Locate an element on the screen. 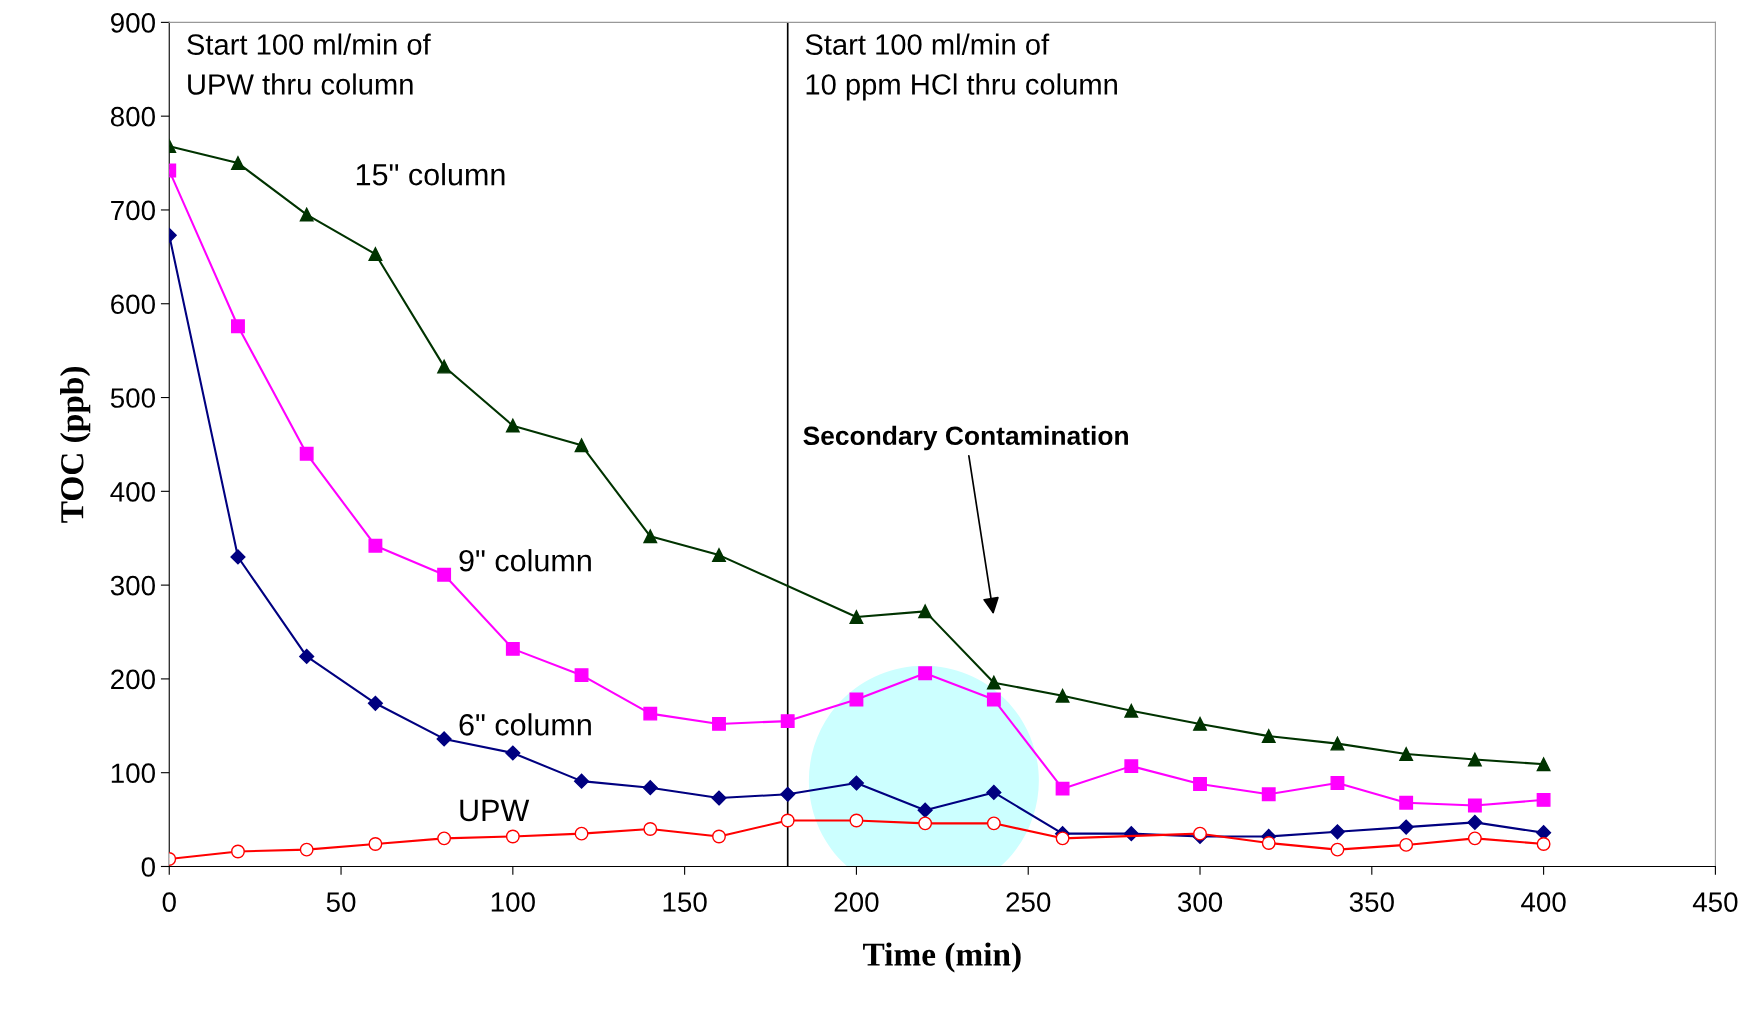  annotation: Secondary Contamination is located at coordinates (965, 438).